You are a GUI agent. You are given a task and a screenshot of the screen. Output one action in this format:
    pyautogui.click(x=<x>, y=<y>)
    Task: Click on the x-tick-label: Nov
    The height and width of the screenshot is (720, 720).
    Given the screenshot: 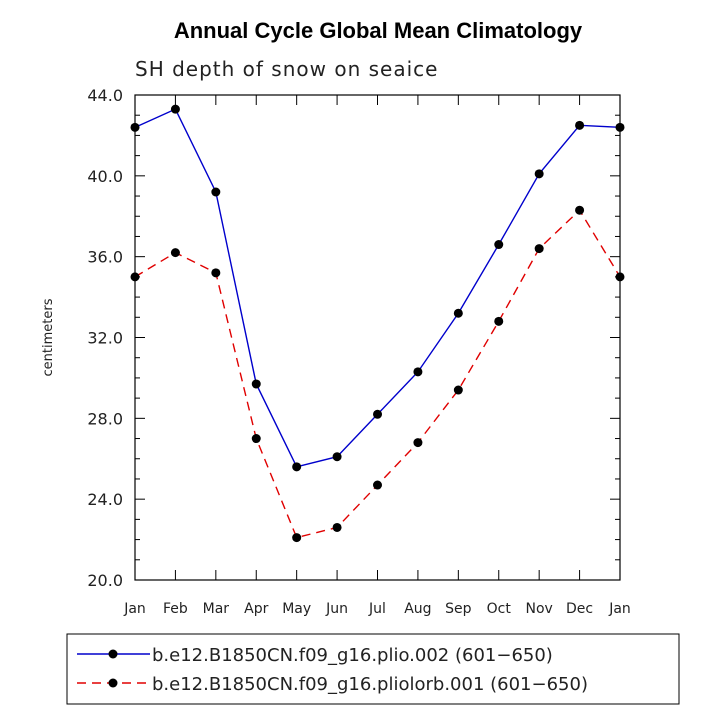 What is the action you would take?
    pyautogui.click(x=539, y=609)
    